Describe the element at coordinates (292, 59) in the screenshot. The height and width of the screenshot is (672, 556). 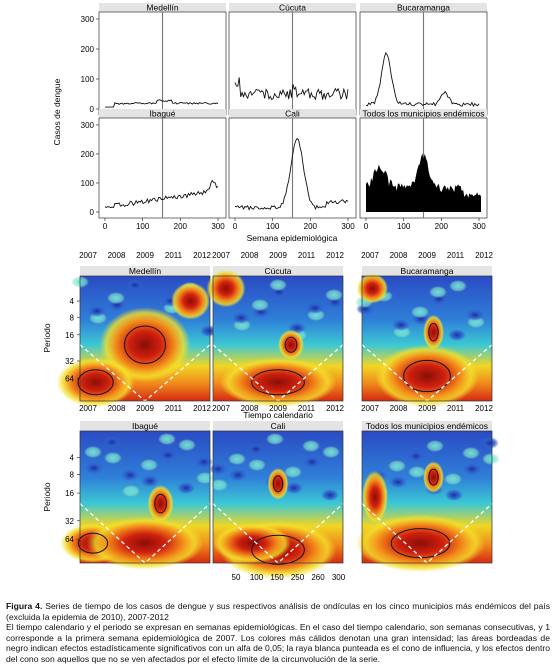
I see `series-panel: Cúcuta` at that location.